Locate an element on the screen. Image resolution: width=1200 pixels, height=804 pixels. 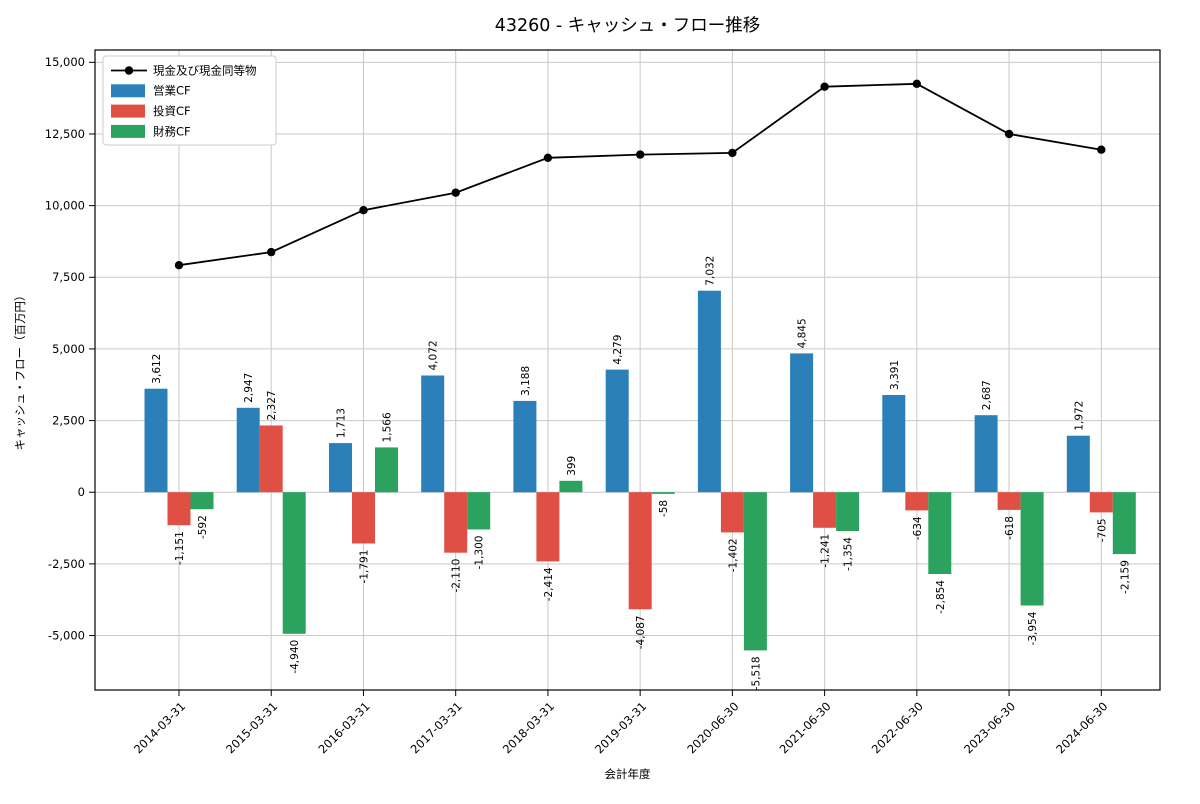
bar-value-label: -1,791 is located at coordinates (365, 567).